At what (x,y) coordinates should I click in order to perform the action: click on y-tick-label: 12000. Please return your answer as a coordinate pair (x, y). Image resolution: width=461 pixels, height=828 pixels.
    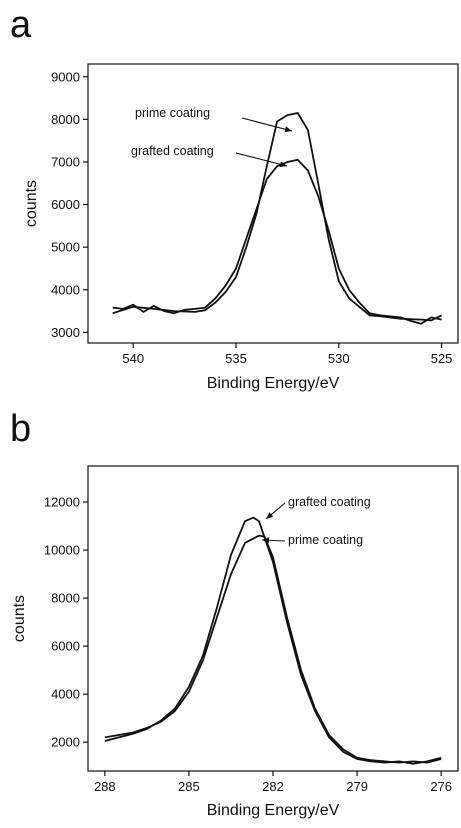
    Looking at the image, I should click on (62, 502).